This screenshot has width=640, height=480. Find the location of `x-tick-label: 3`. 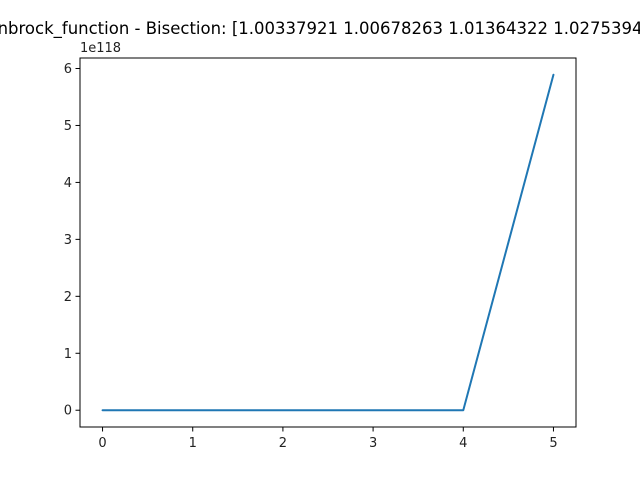

x-tick-label: 3 is located at coordinates (373, 443).